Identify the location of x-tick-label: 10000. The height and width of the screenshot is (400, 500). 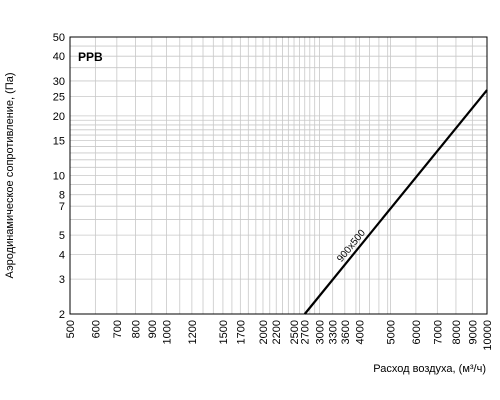
(488, 335).